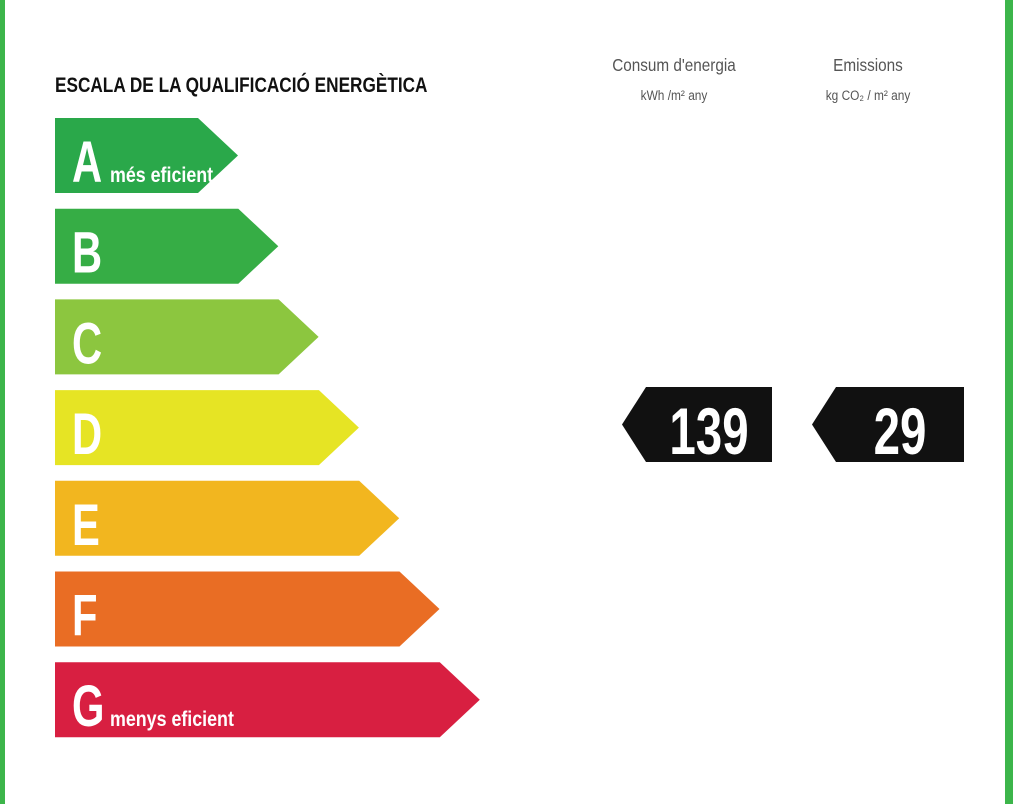 This screenshot has height=804, width=1013. What do you see at coordinates (674, 95) in the screenshot?
I see `column-unit: kWh /m² any` at bounding box center [674, 95].